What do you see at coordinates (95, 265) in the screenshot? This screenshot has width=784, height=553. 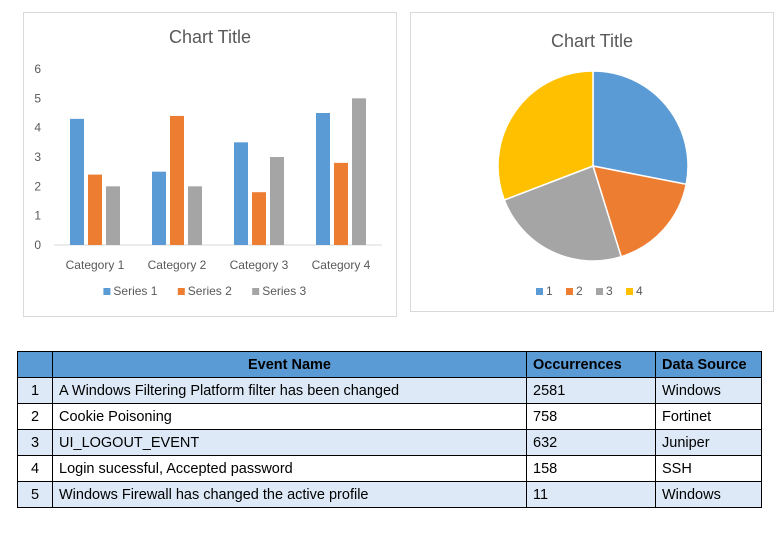 I see `x-tick-label: Category 1` at bounding box center [95, 265].